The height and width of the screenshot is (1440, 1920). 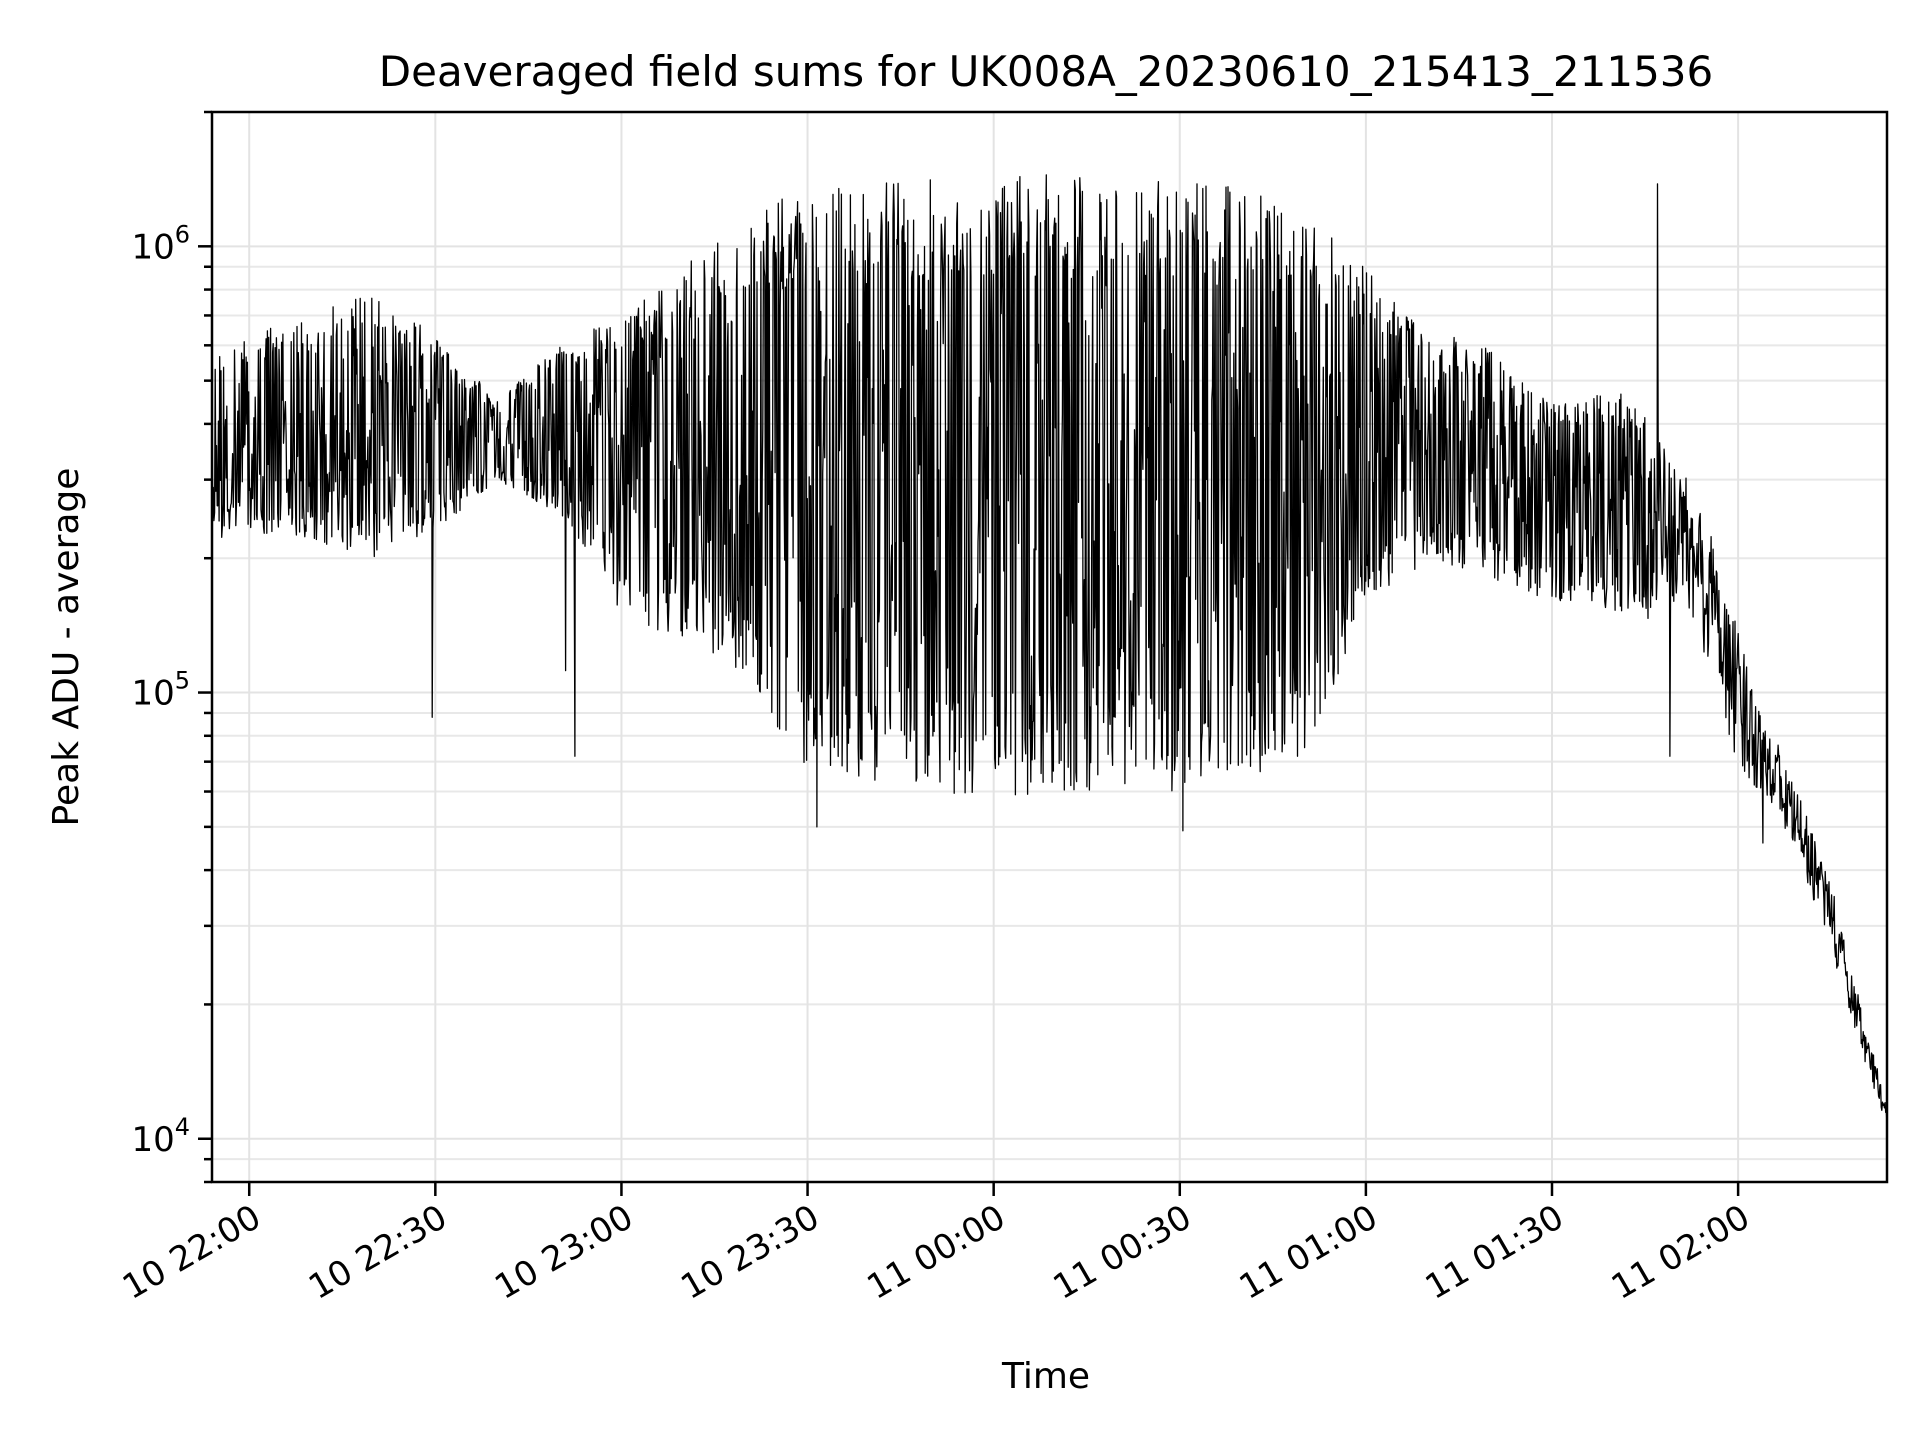 What do you see at coordinates (1123, 1252) in the screenshot?
I see `x-tick-label: 11 00:30` at bounding box center [1123, 1252].